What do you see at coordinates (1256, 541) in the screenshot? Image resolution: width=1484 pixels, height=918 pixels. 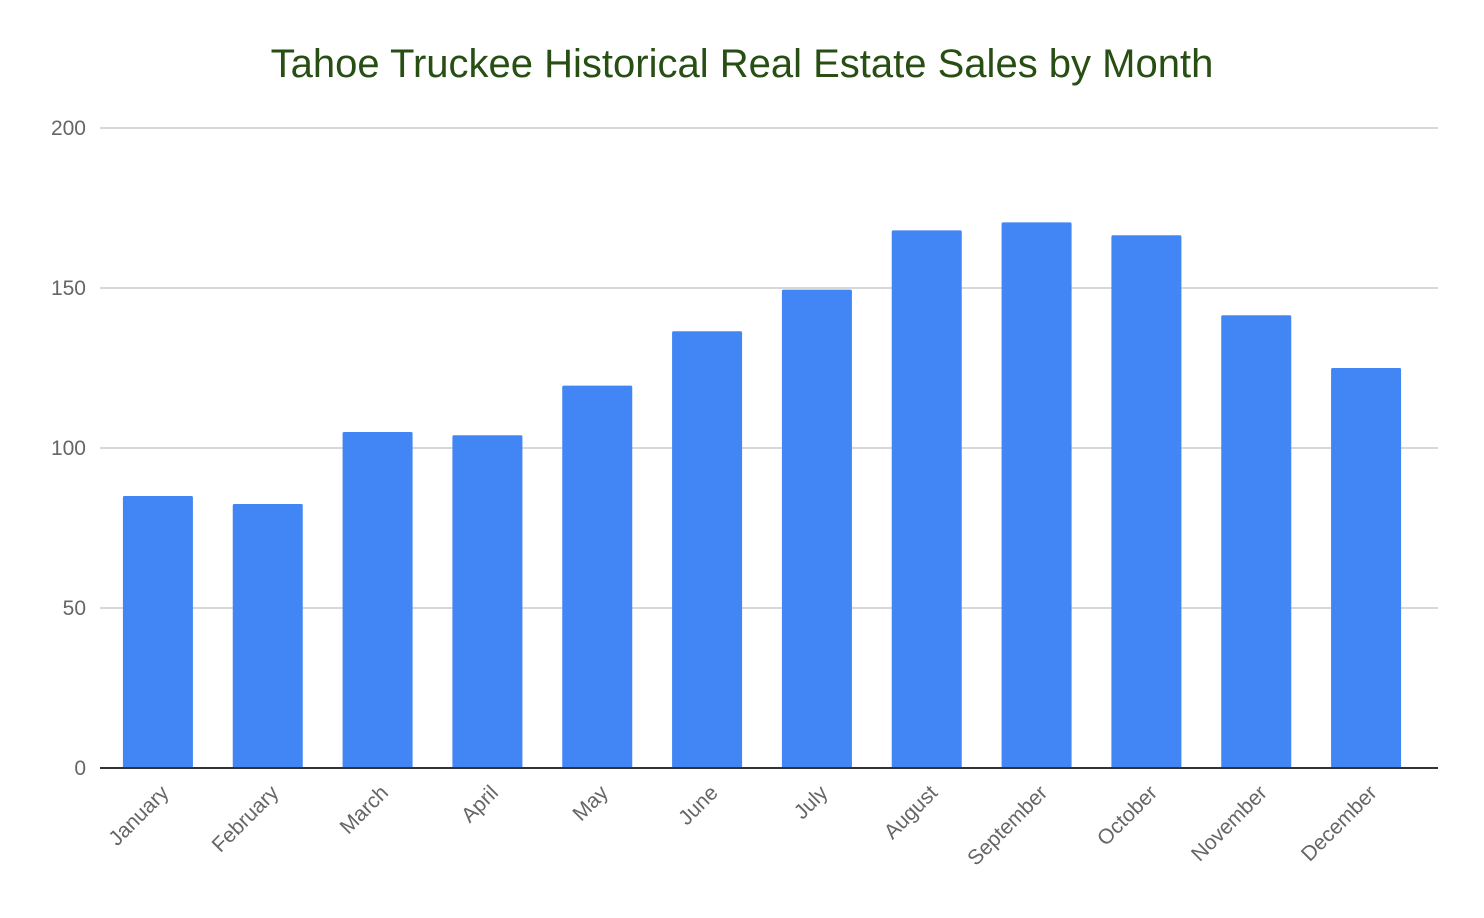 I see `bar-november` at bounding box center [1256, 541].